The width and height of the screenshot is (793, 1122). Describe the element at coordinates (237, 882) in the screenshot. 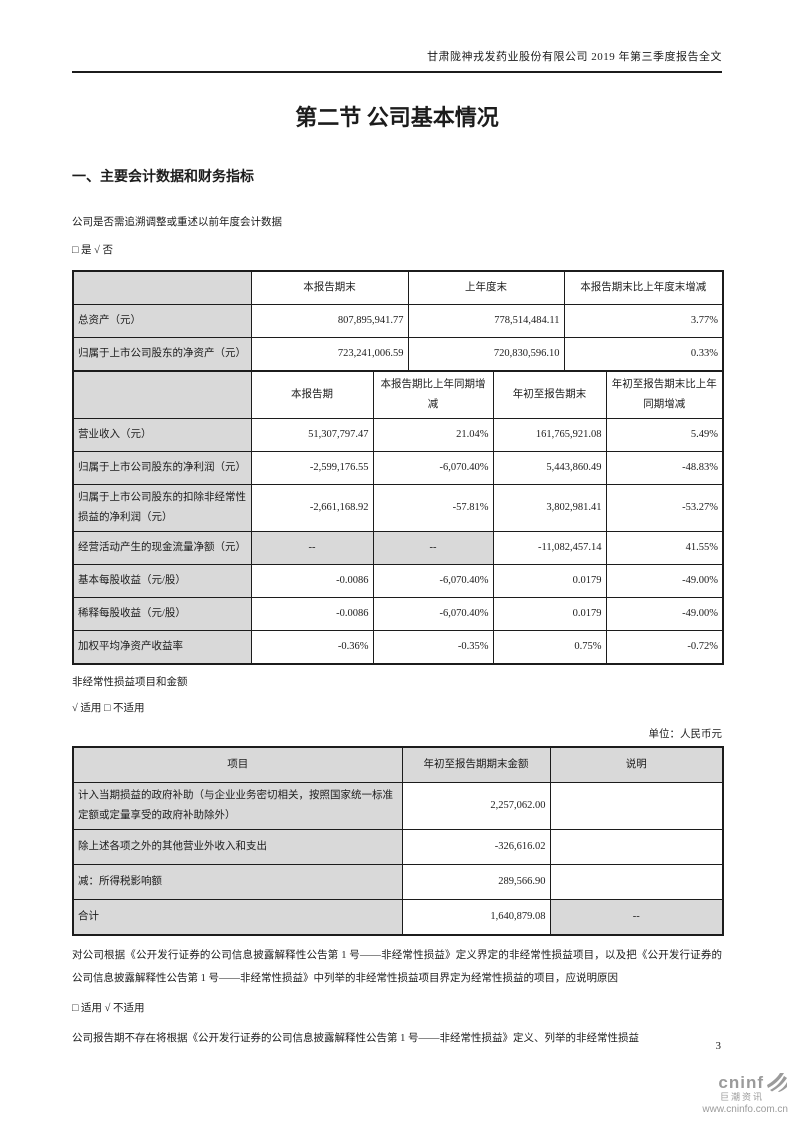

I see `t2-row2-label: 减：所得税影响额` at that location.